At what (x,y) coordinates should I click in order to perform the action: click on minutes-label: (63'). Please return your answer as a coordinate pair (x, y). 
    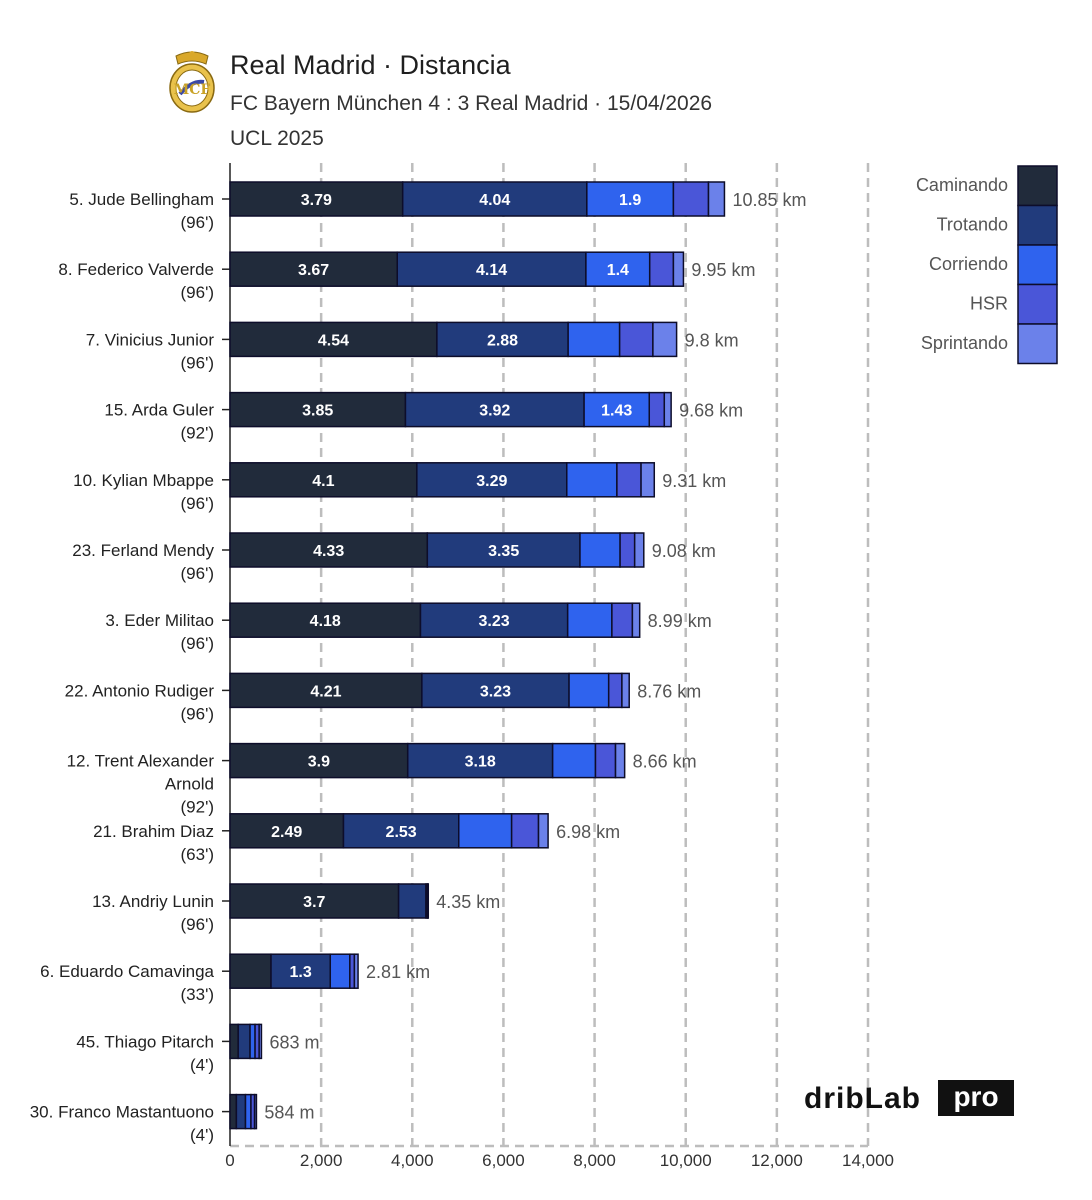
    Looking at the image, I should click on (197, 854).